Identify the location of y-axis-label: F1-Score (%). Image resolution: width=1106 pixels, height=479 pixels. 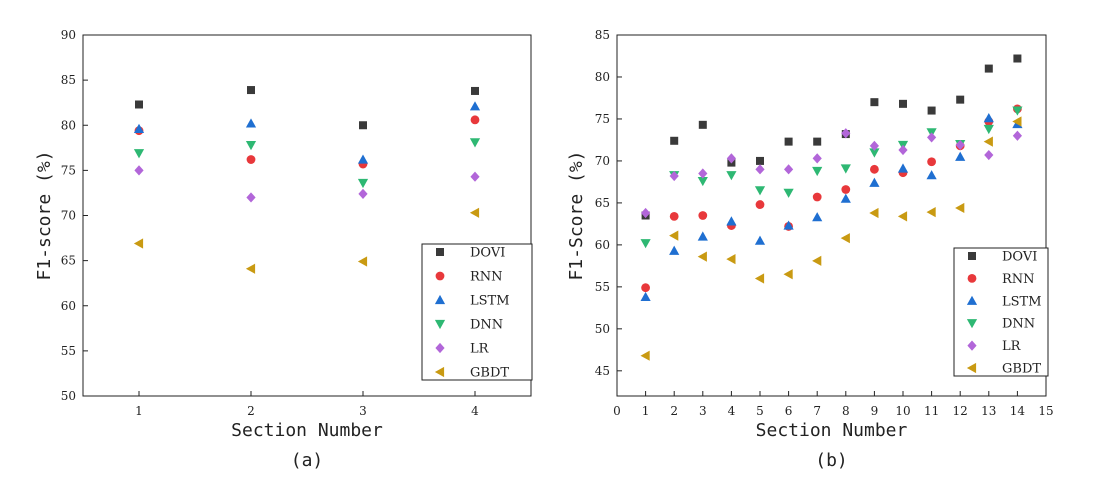
(576, 215).